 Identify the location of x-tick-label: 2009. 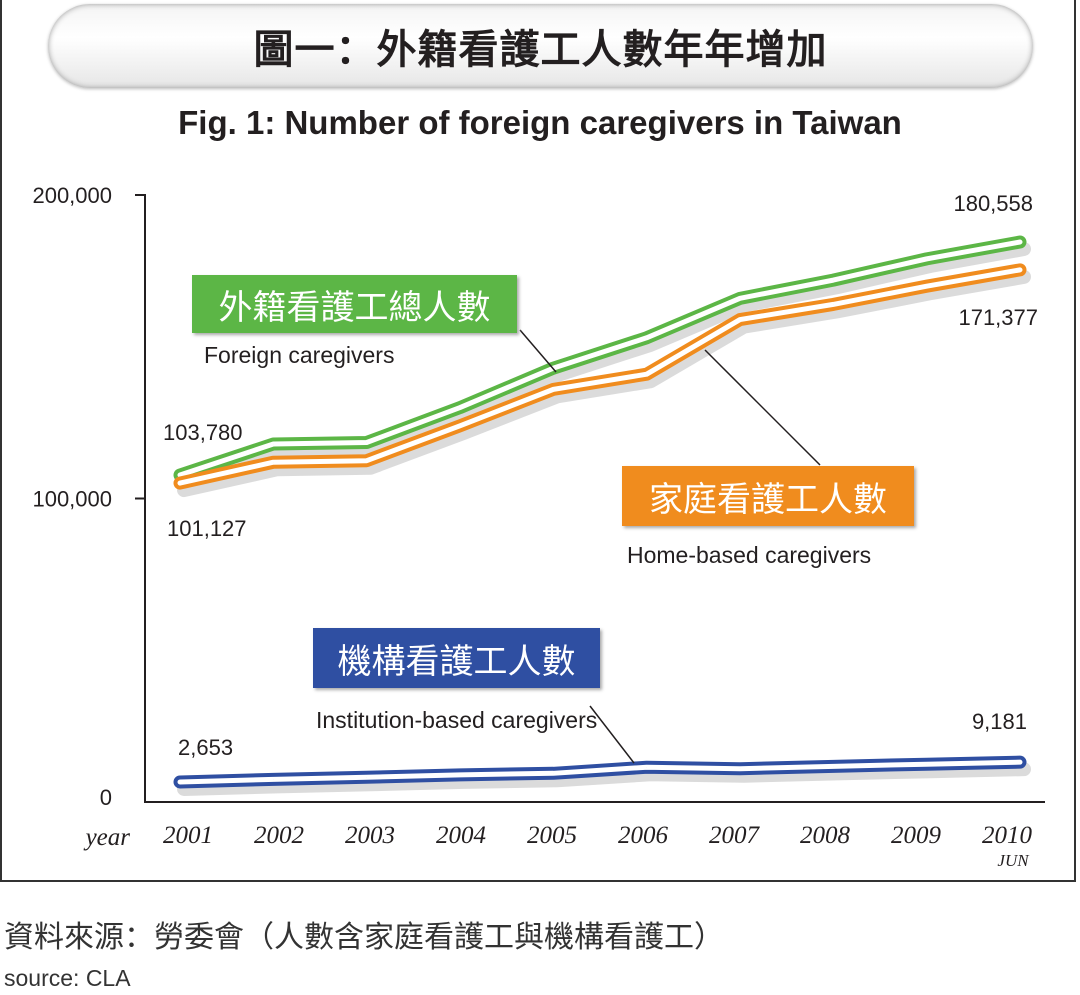
(916, 835).